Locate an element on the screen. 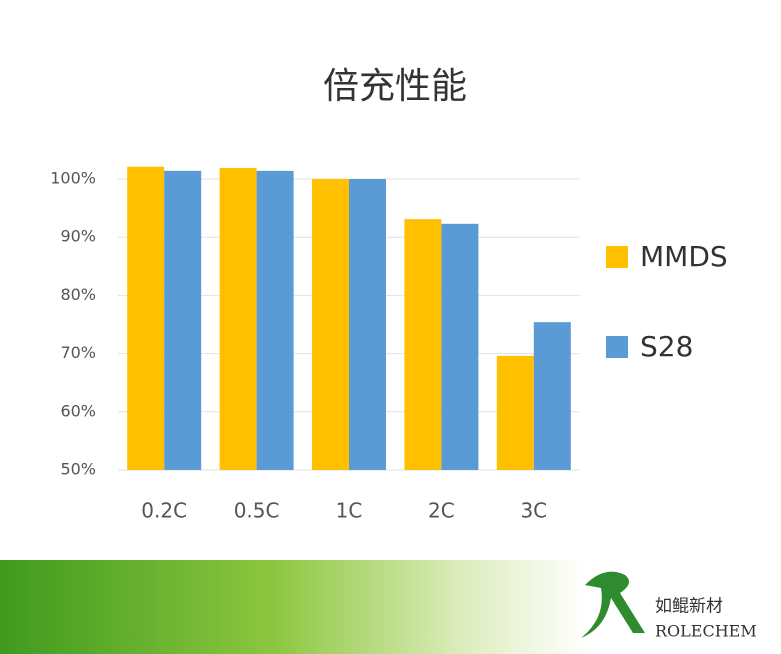  brand-en: ROLECHEM is located at coordinates (706, 631).